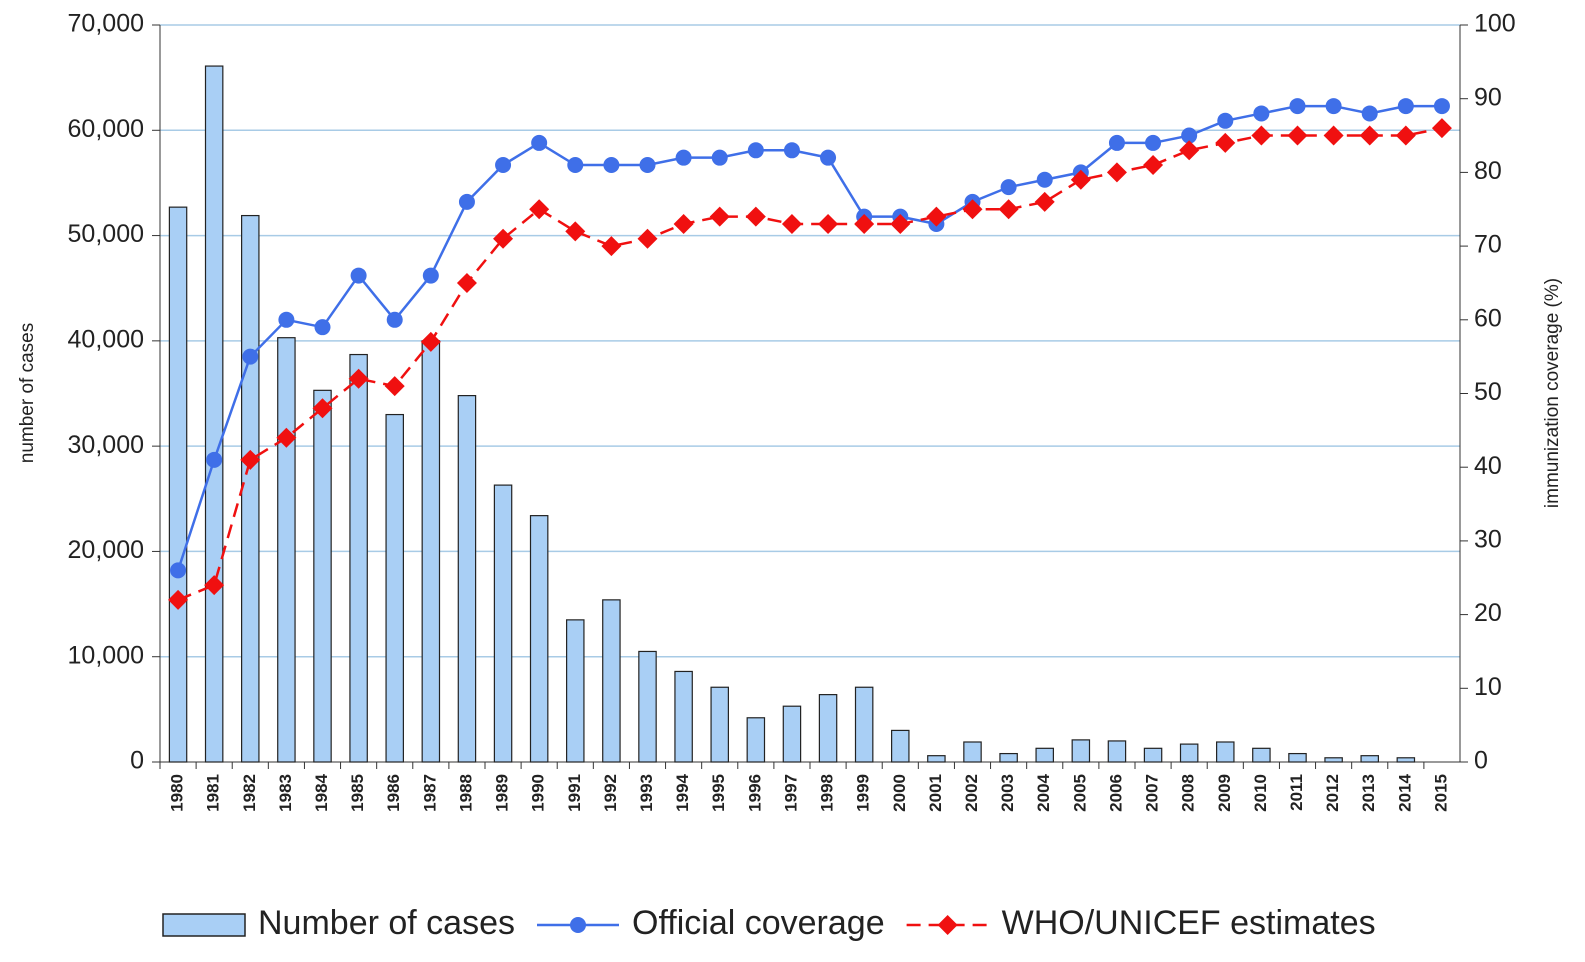  Describe the element at coordinates (137, 761) in the screenshot. I see `y-tick-label: 0` at that location.